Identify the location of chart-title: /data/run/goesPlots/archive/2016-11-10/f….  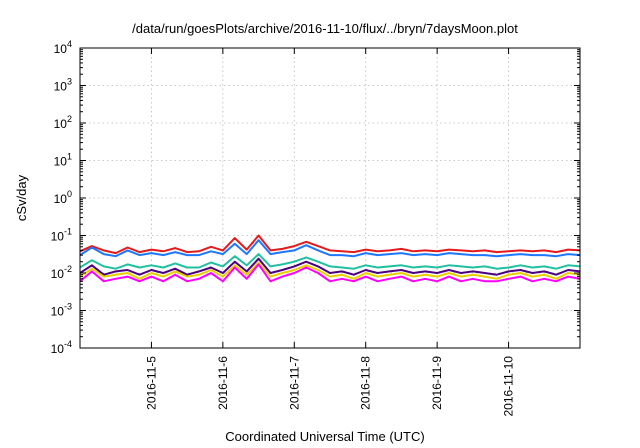
(325, 28).